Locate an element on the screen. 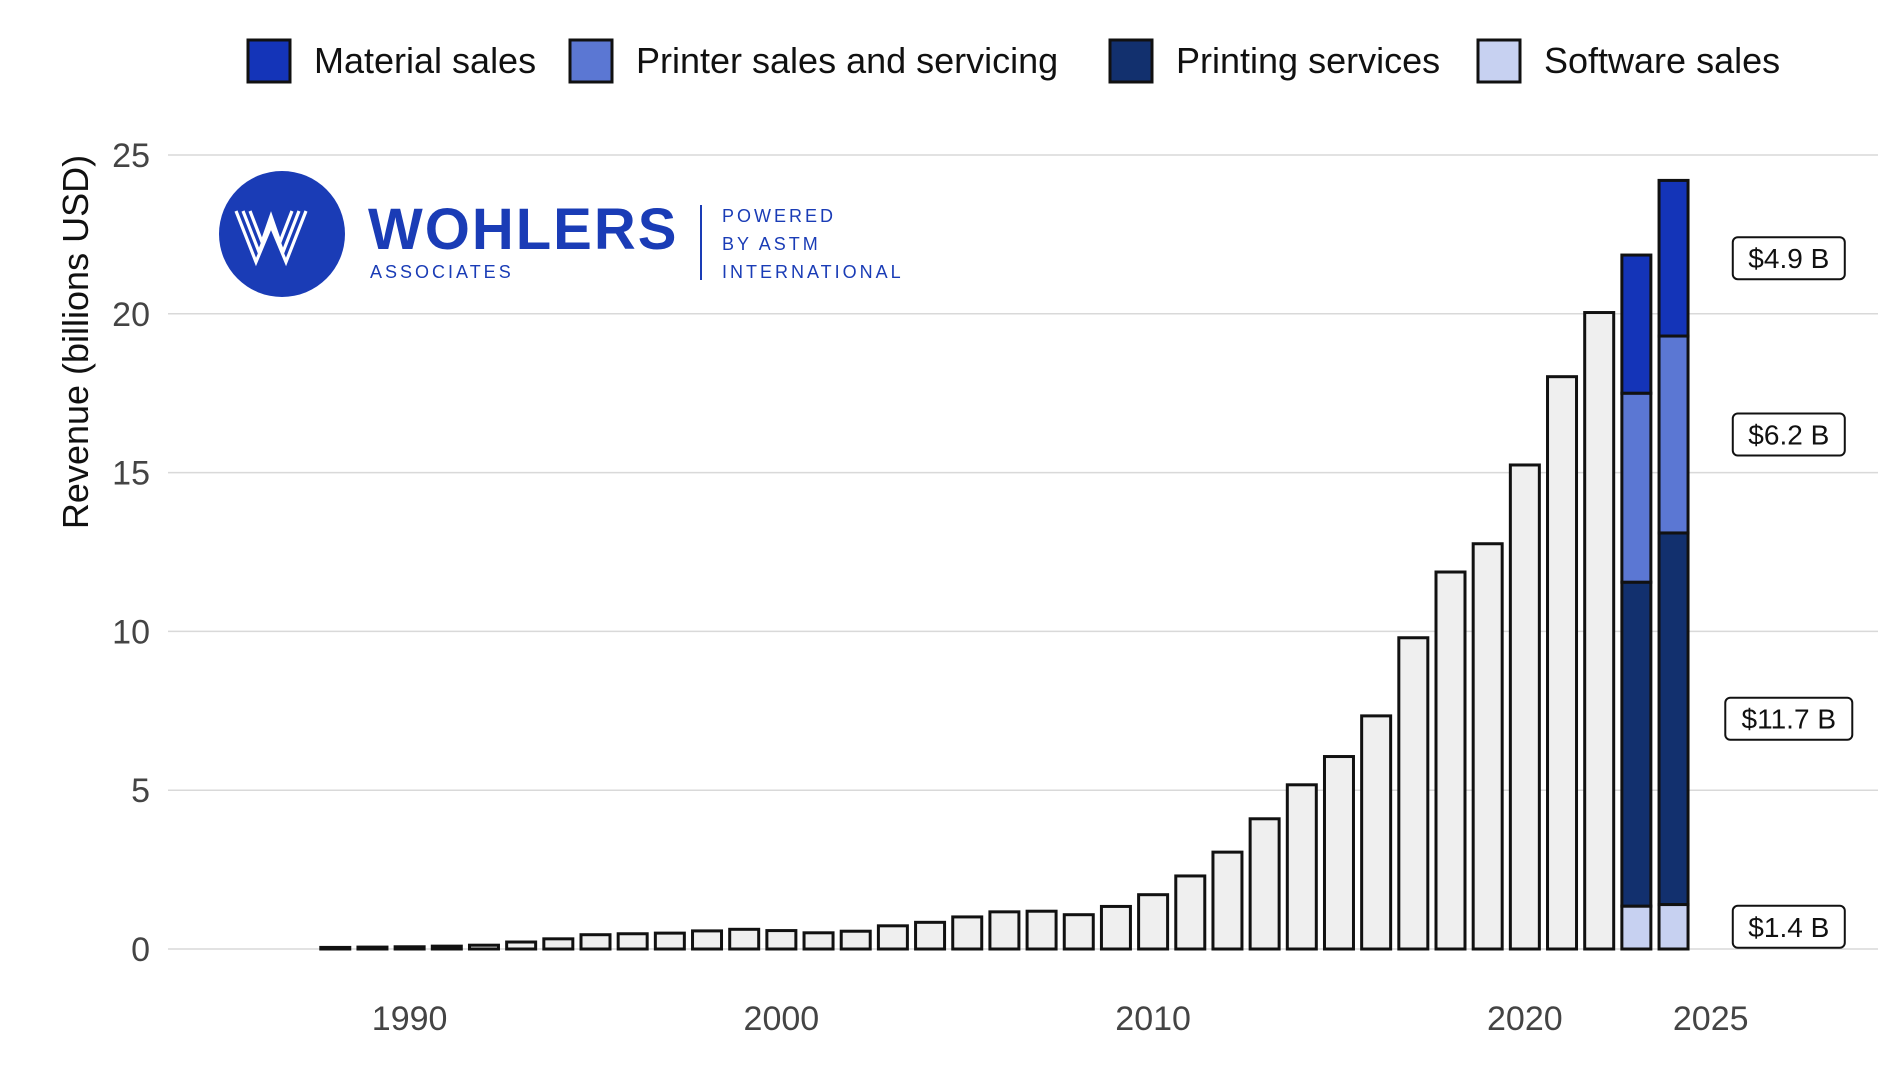 The height and width of the screenshot is (1069, 1900). bar-1999 is located at coordinates (744, 939).